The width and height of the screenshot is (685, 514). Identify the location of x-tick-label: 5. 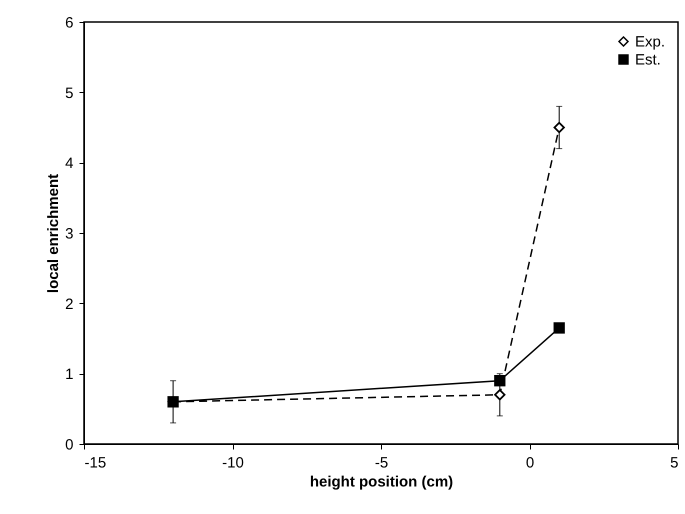
(674, 463).